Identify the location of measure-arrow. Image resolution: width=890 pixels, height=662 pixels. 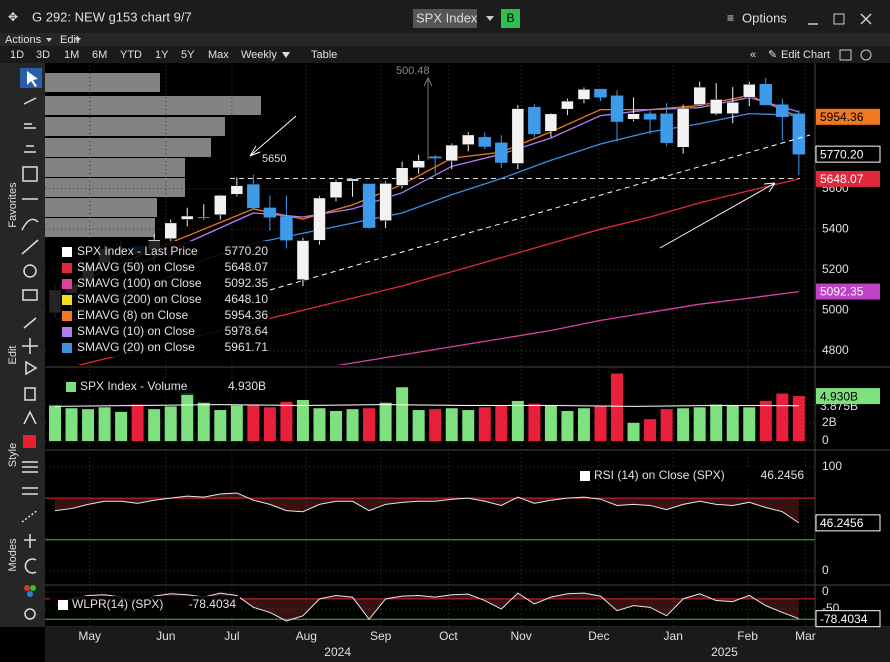
(428, 118).